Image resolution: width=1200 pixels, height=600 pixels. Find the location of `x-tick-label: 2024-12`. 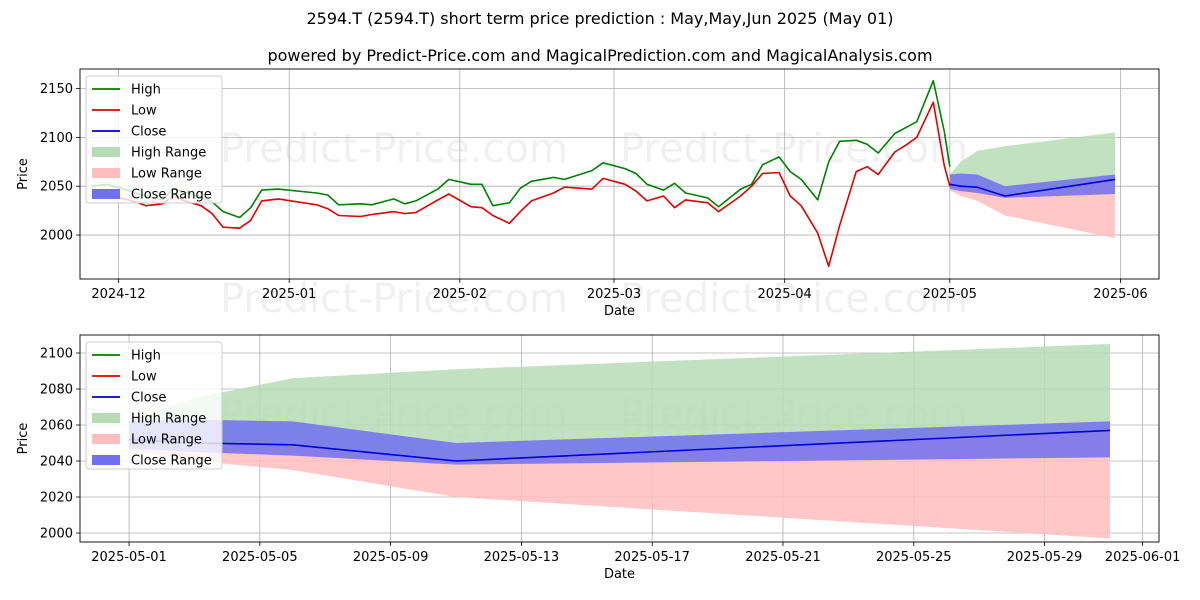

x-tick-label: 2024-12 is located at coordinates (118, 294).